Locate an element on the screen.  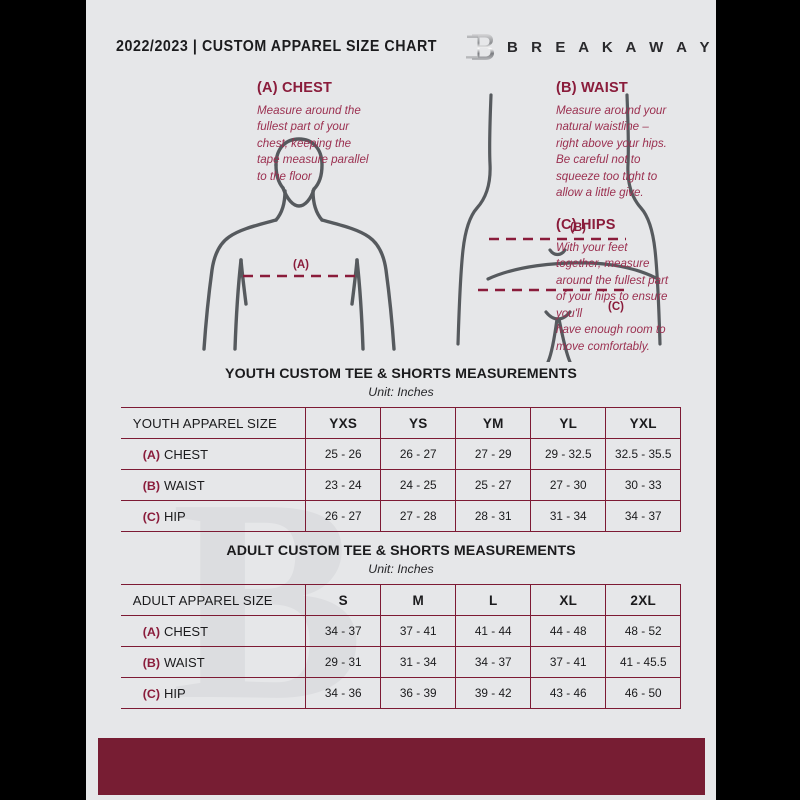
adult-size-xl: XL is located at coordinates (568, 600).